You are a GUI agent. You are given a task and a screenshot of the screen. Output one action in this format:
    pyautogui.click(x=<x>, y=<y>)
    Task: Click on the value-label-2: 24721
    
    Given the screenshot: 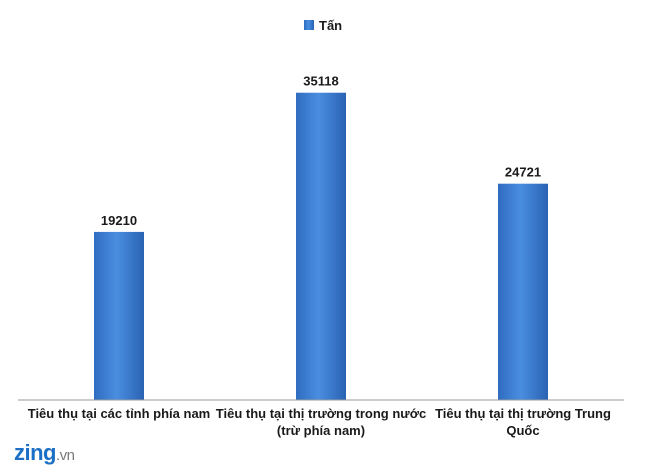 What is the action you would take?
    pyautogui.click(x=523, y=172)
    